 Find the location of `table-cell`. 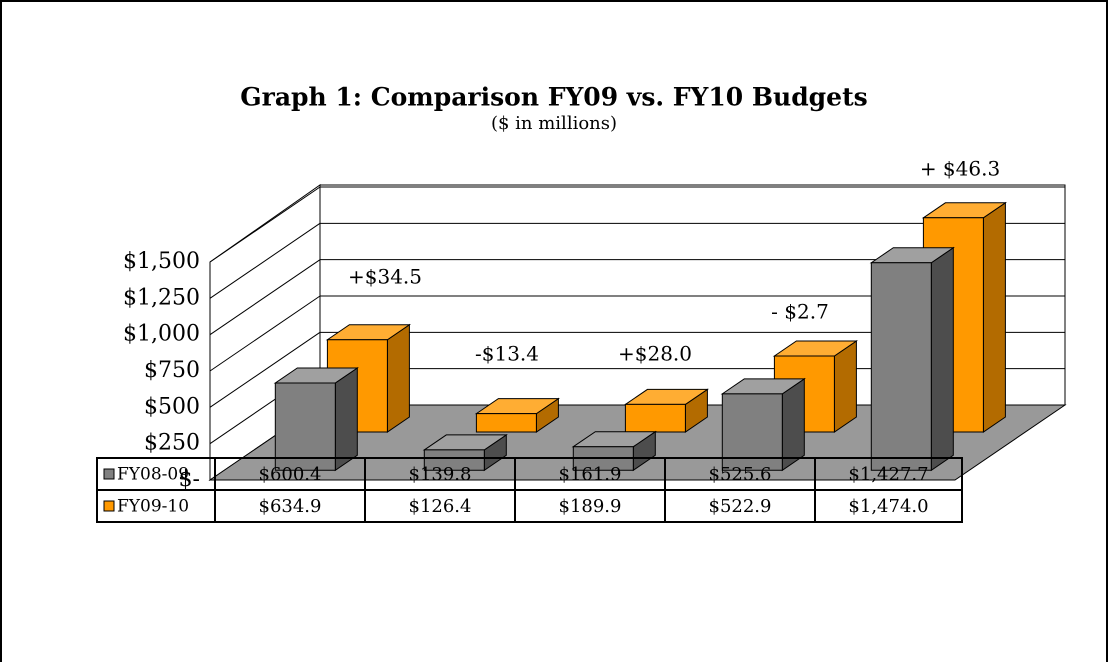

table-cell is located at coordinates (529, 506).